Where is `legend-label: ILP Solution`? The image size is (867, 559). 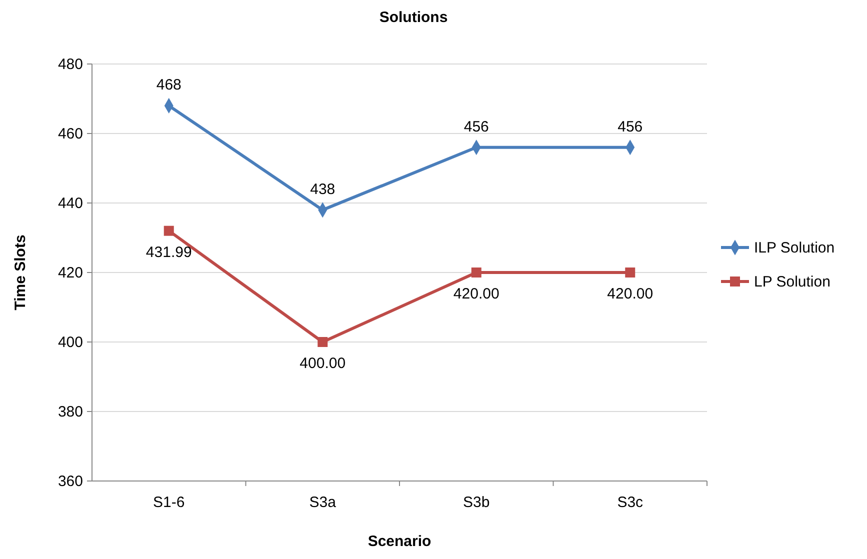 legend-label: ILP Solution is located at coordinates (794, 248).